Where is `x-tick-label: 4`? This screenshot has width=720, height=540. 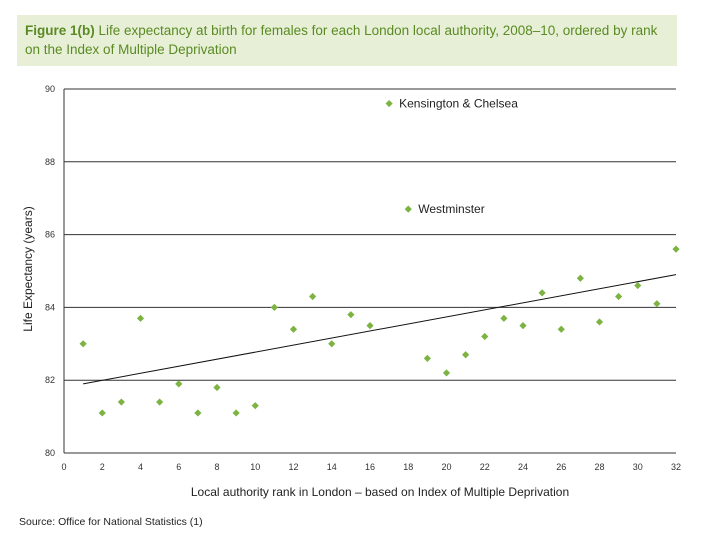
x-tick-label: 4 is located at coordinates (140, 467).